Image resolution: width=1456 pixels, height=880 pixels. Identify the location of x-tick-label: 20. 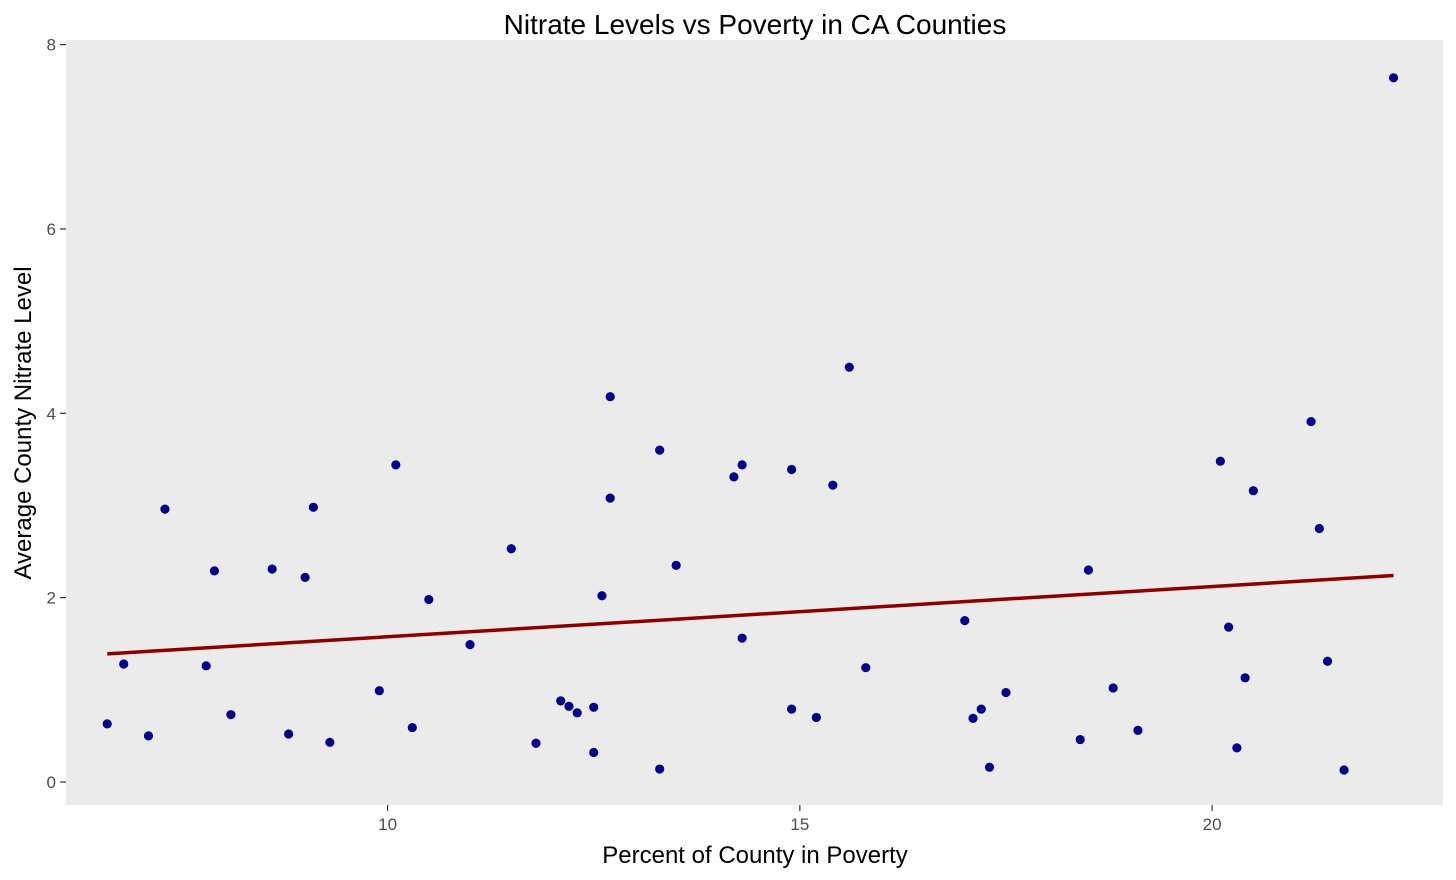
(1212, 824).